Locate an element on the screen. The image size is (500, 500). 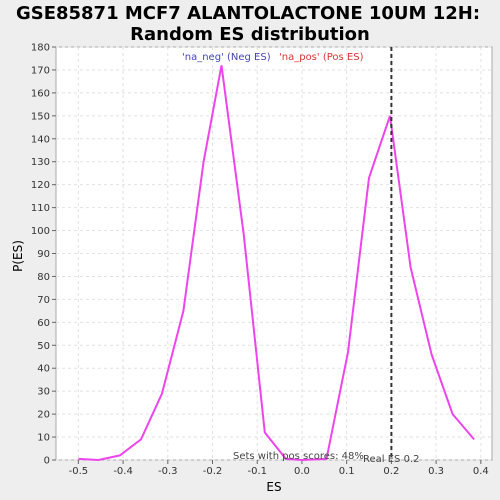
y-tick-label: 40 is located at coordinates (43, 369).